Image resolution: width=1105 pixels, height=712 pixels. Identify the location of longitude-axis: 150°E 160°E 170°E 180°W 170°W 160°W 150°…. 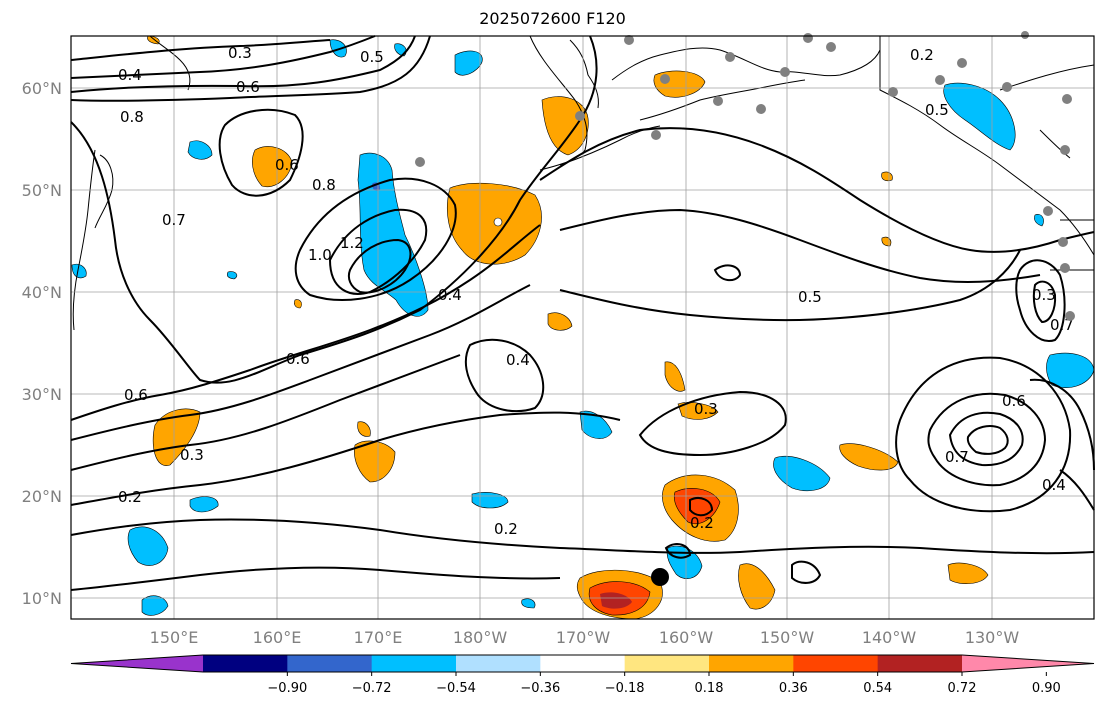
(585, 637).